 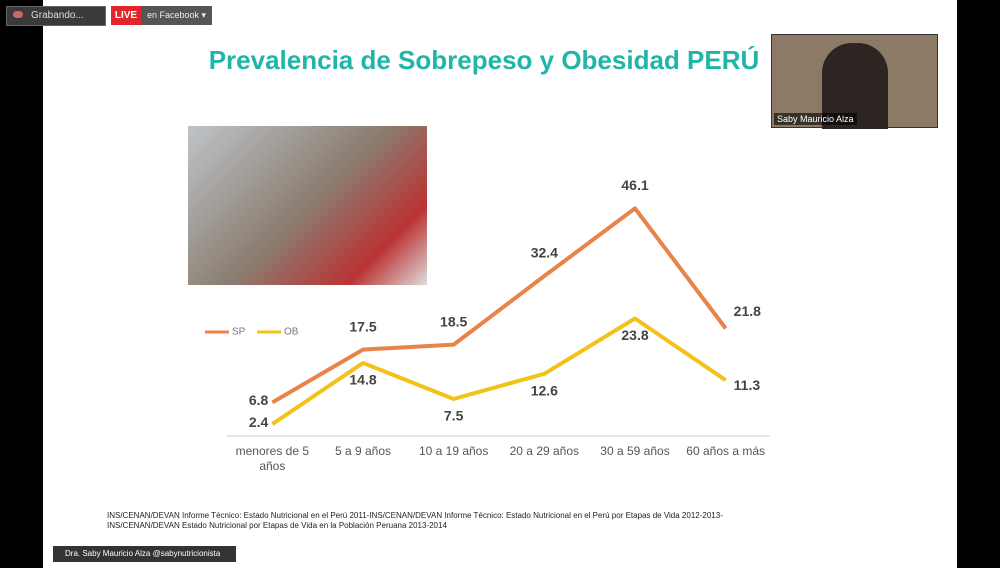 What do you see at coordinates (259, 400) in the screenshot?
I see `data-label: 6.8` at bounding box center [259, 400].